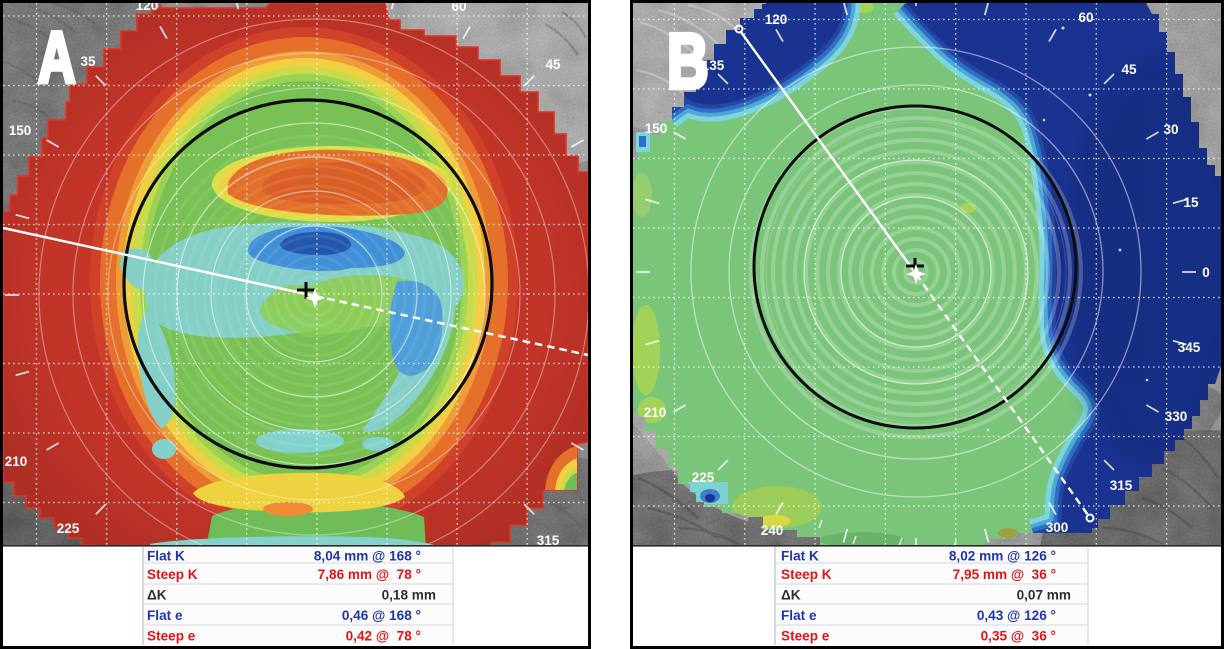 The height and width of the screenshot is (649, 1224). What do you see at coordinates (1176, 416) in the screenshot?
I see `svg-text: 330` at bounding box center [1176, 416].